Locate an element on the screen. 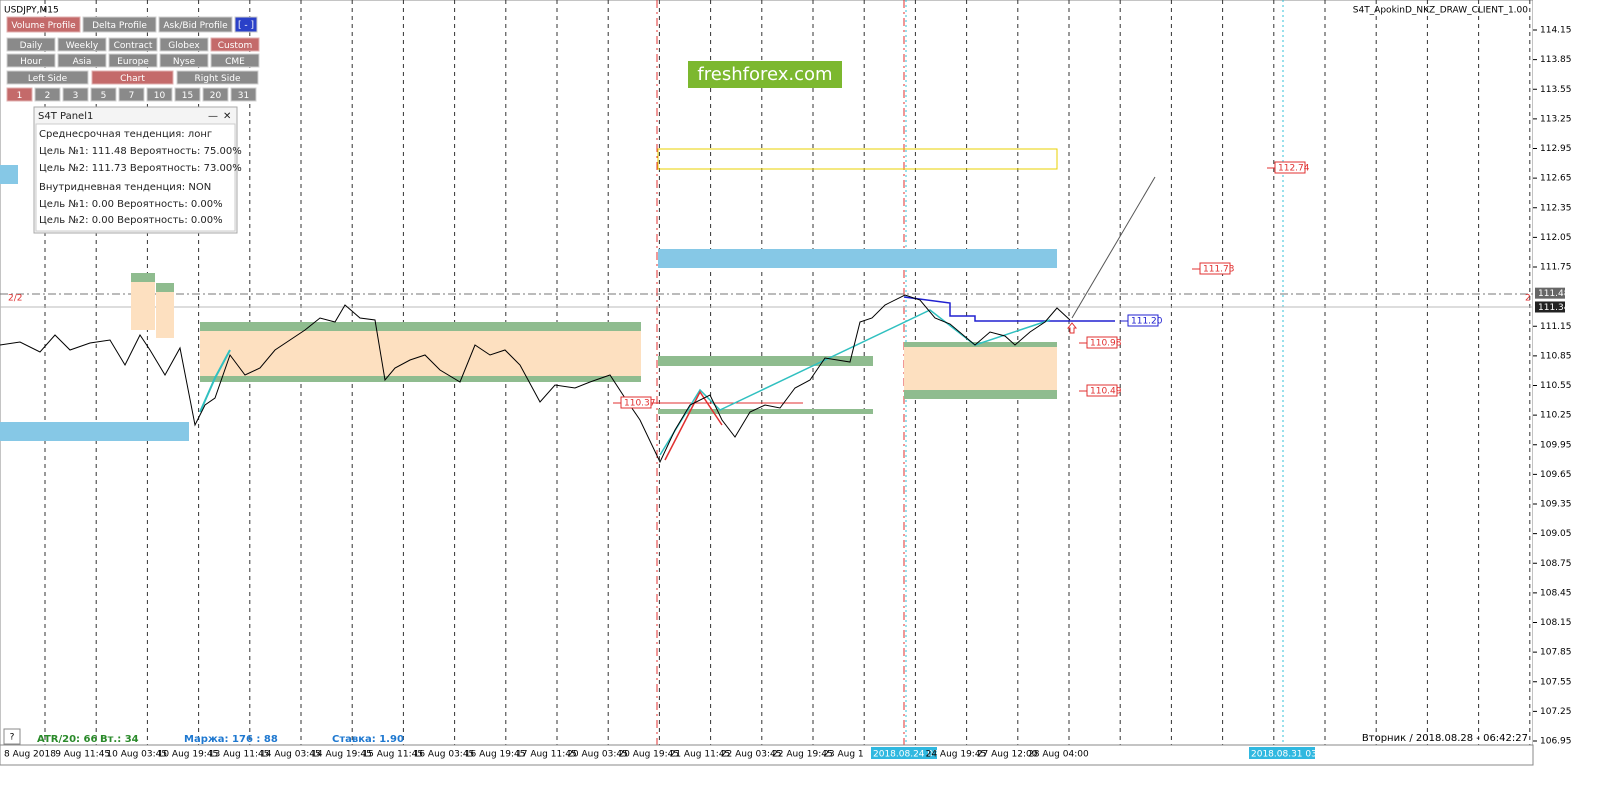 The height and width of the screenshot is (785, 1600). time-label: 14 Aug 03:45 is located at coordinates (290, 755).